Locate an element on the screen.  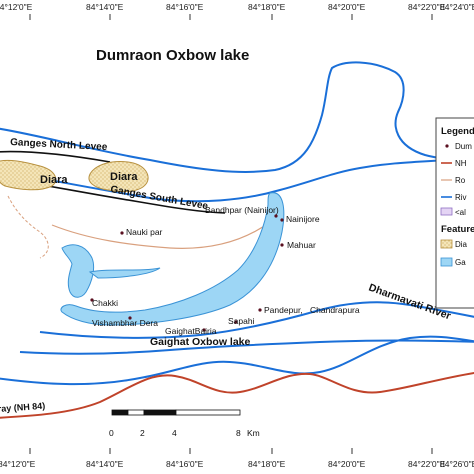
place-label: Pandepur, is located at coordinates (283, 310).